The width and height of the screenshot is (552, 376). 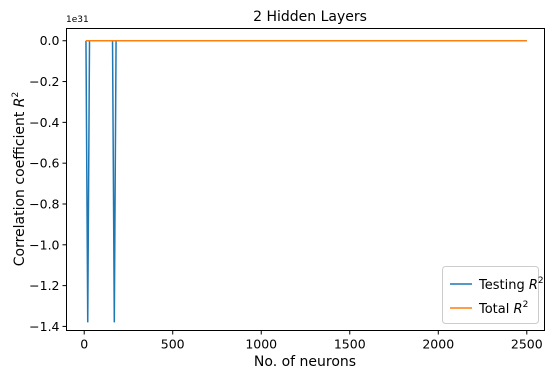 I want to click on legend-testing-name: Testing, so click(x=501, y=285).